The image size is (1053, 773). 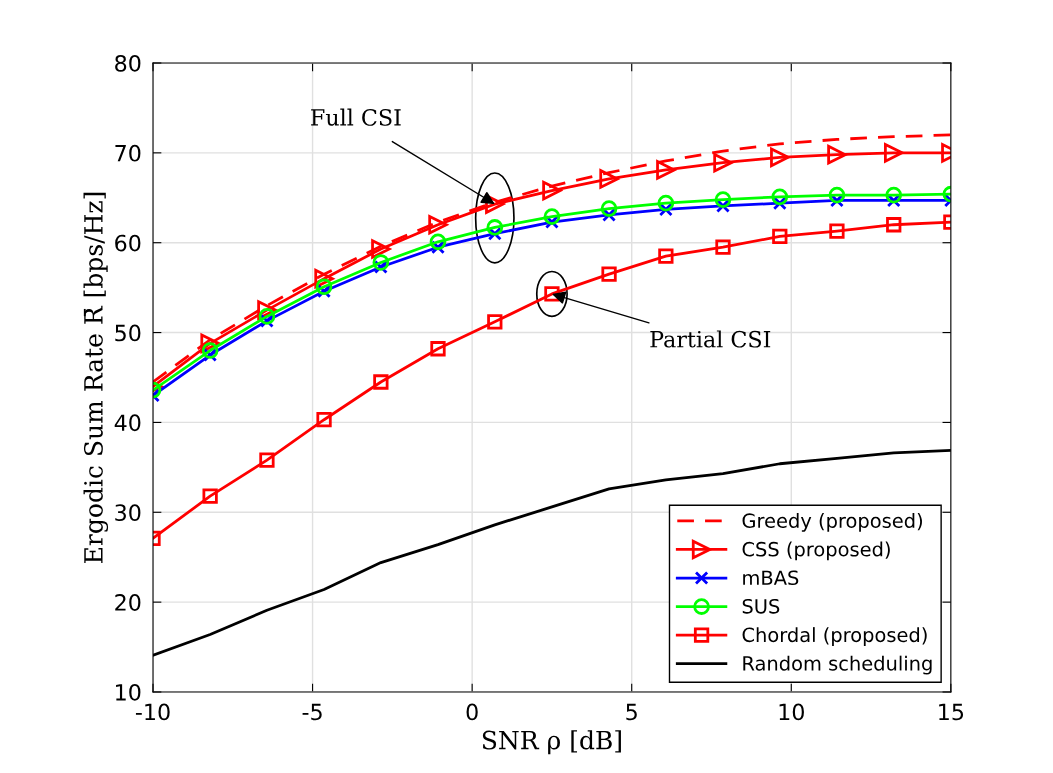 I want to click on y-tick-label: 30, so click(x=128, y=513).